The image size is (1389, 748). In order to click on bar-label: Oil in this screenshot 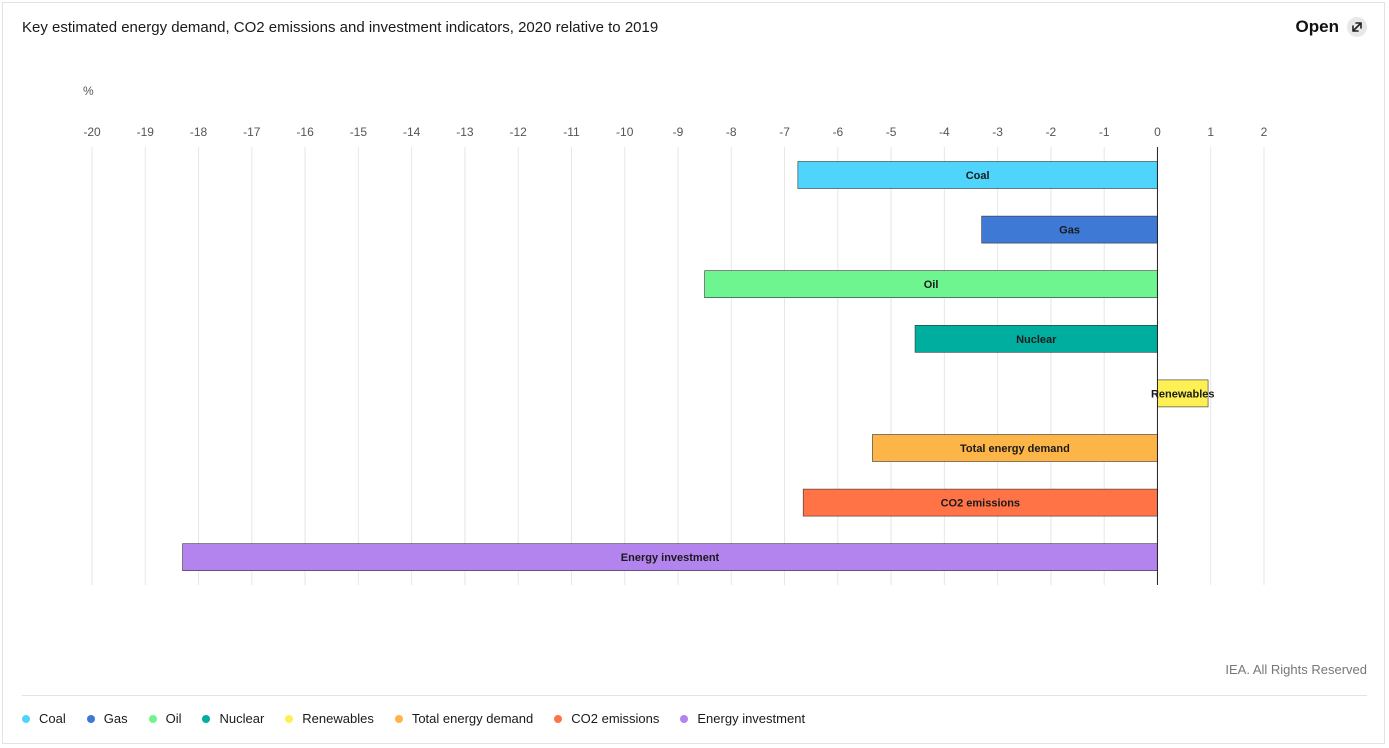, I will do `click(931, 285)`.